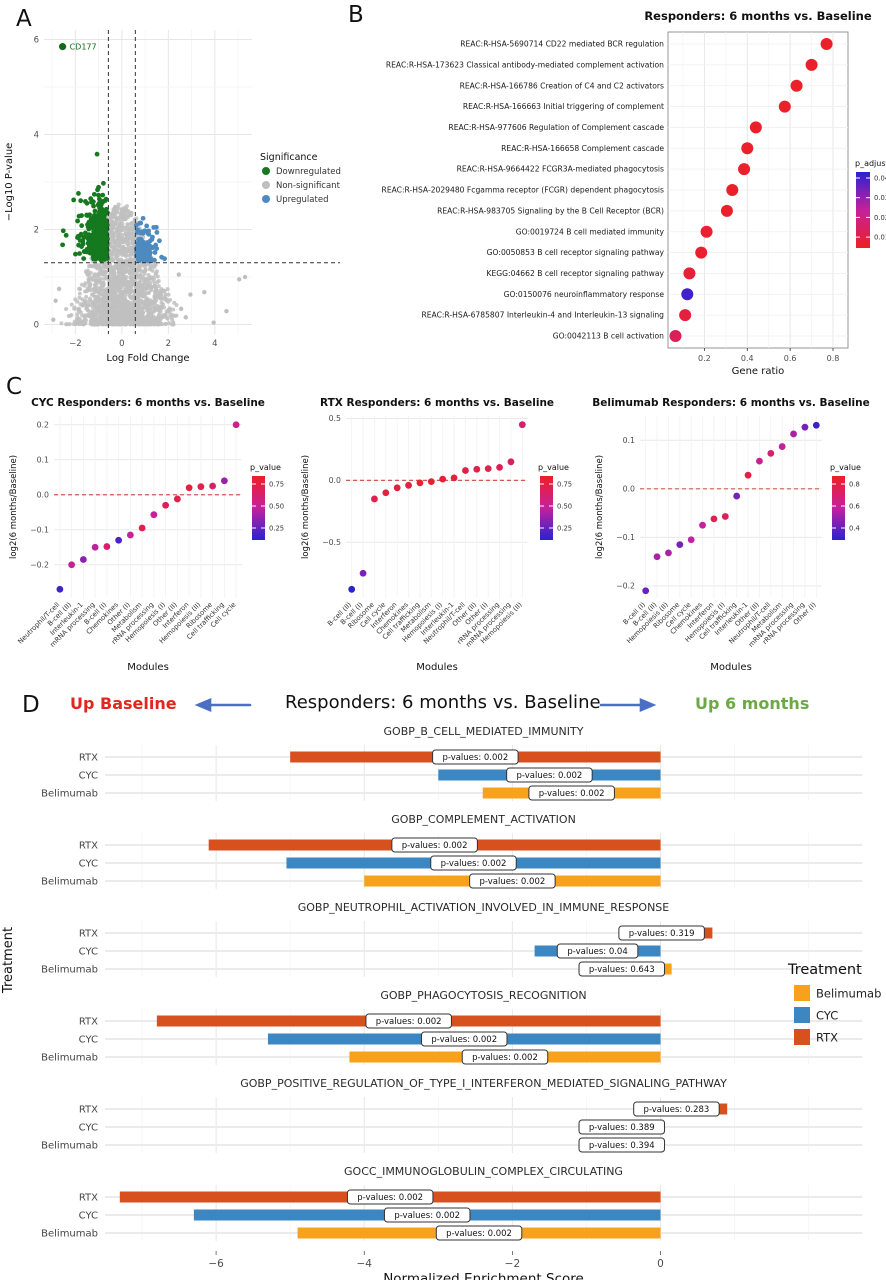 The image size is (886, 1280). What do you see at coordinates (854, 484) in the screenshot?
I see `svg-text: 0.8` at bounding box center [854, 484].